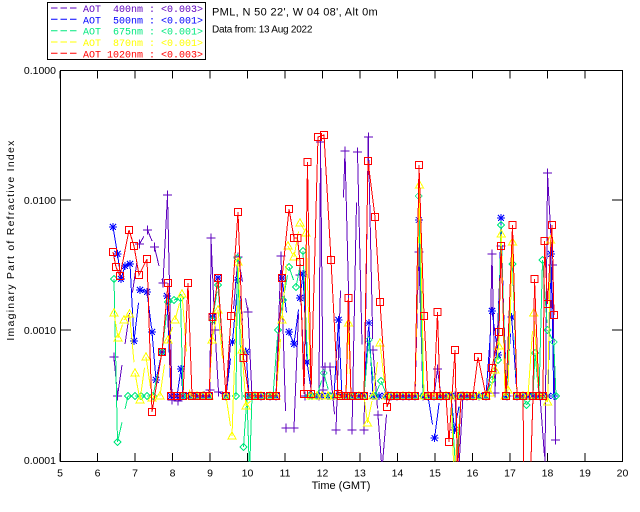 This screenshot has height=512, width=640. What do you see at coordinates (585, 474) in the screenshot?
I see `svg-text: 19` at bounding box center [585, 474].